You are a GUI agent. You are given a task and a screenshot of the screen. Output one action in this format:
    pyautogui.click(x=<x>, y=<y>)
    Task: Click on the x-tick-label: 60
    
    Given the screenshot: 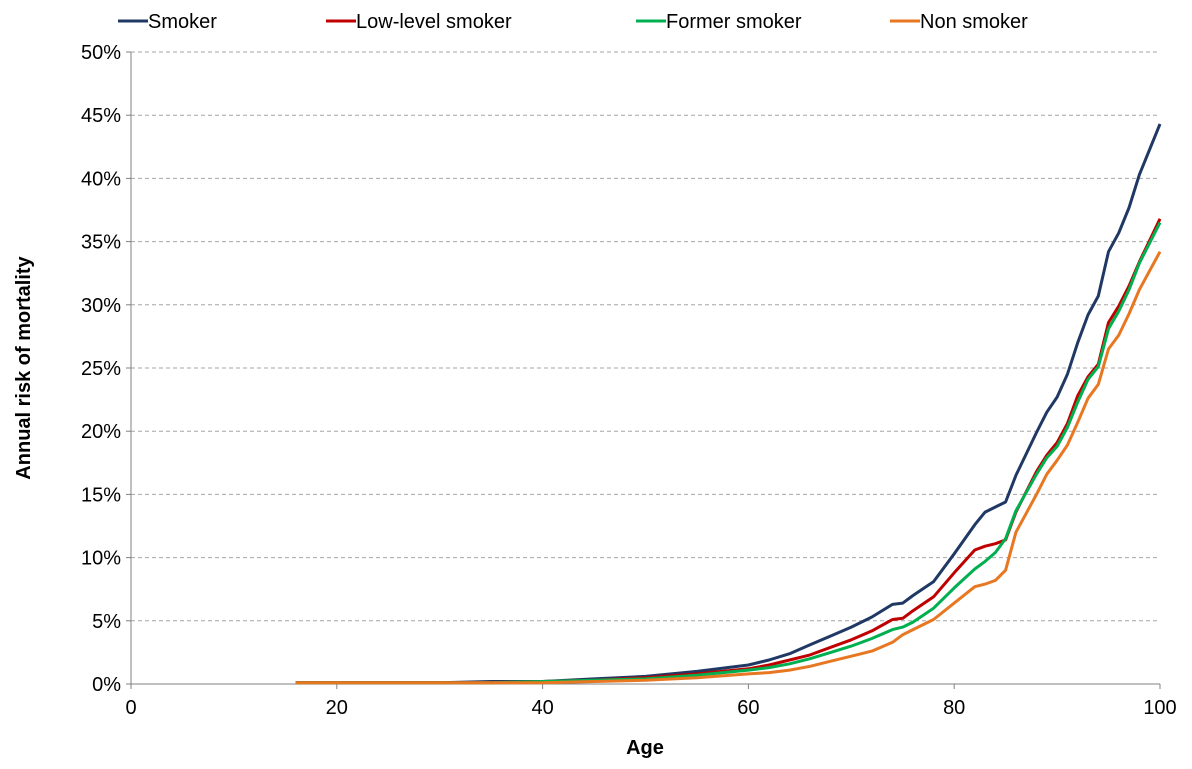 What is the action you would take?
    pyautogui.click(x=748, y=708)
    